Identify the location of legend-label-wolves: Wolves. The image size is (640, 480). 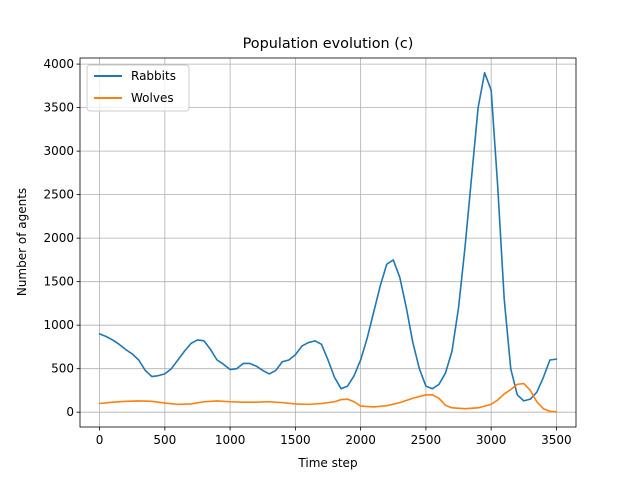
(152, 98).